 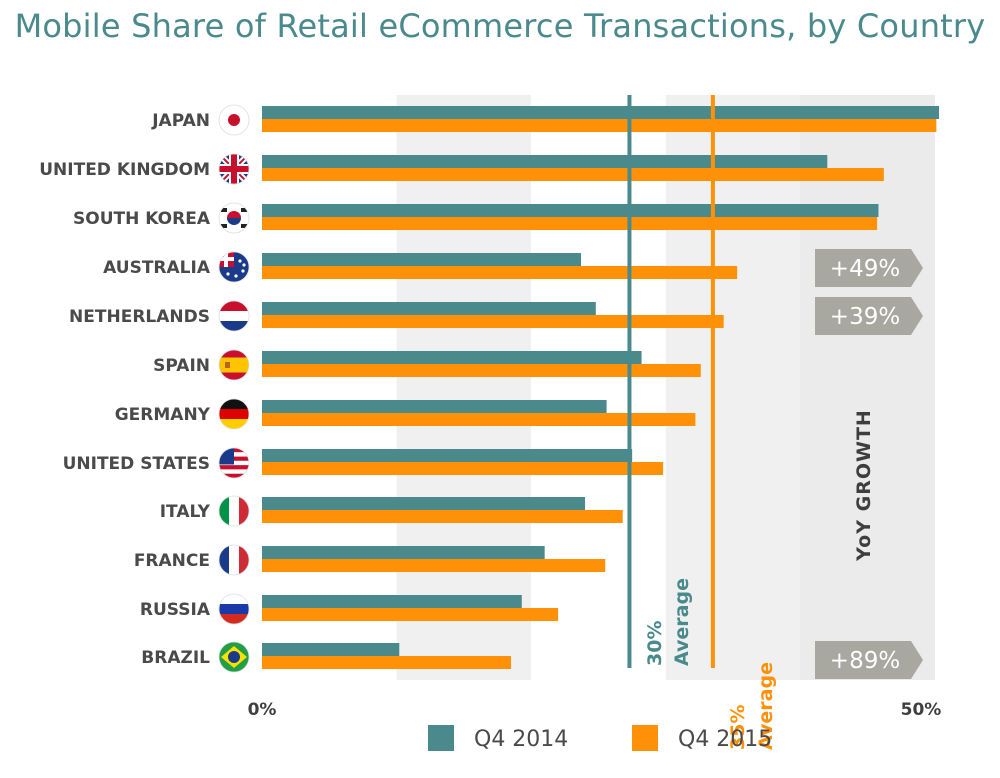 I want to click on uk-flag-icon, so click(x=234, y=169).